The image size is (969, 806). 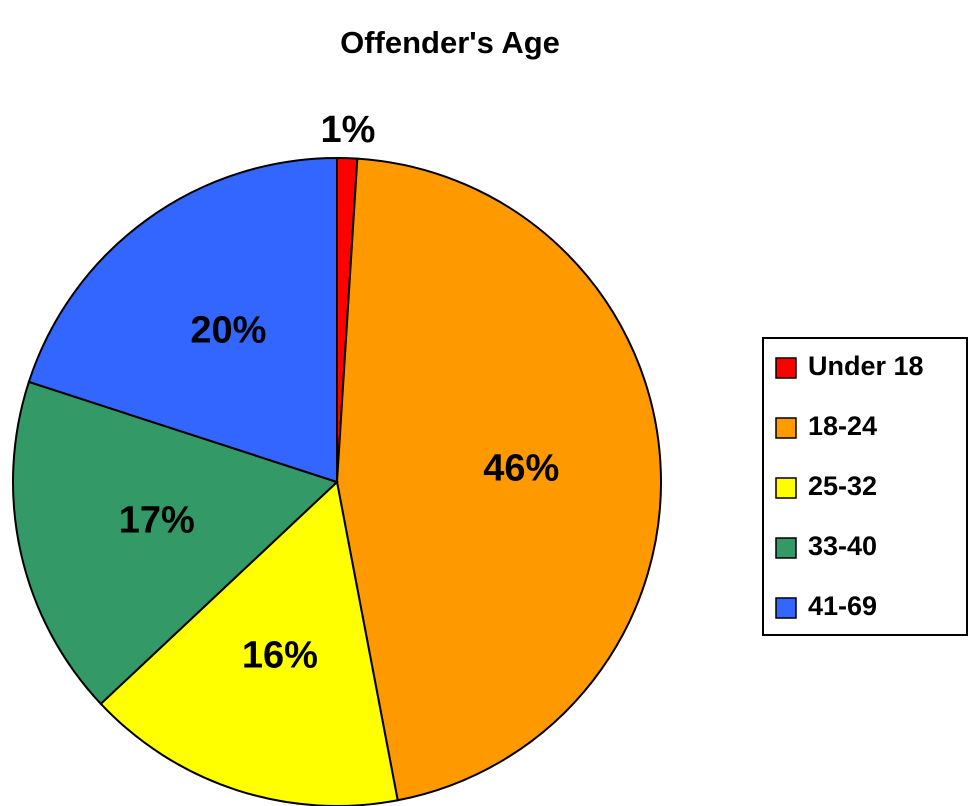 I want to click on legend-label: 41-69, so click(x=842, y=606).